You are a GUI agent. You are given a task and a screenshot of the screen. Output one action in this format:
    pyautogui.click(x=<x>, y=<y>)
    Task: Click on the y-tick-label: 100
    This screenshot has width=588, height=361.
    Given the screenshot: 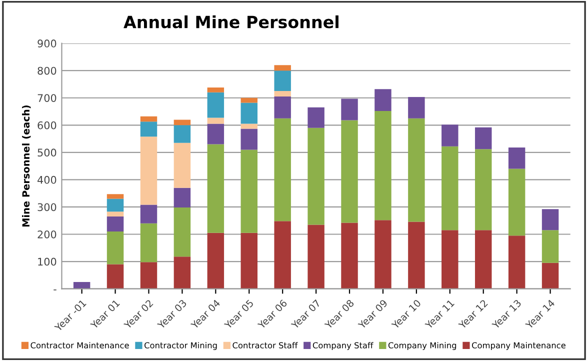 What is the action you would take?
    pyautogui.click(x=47, y=262)
    